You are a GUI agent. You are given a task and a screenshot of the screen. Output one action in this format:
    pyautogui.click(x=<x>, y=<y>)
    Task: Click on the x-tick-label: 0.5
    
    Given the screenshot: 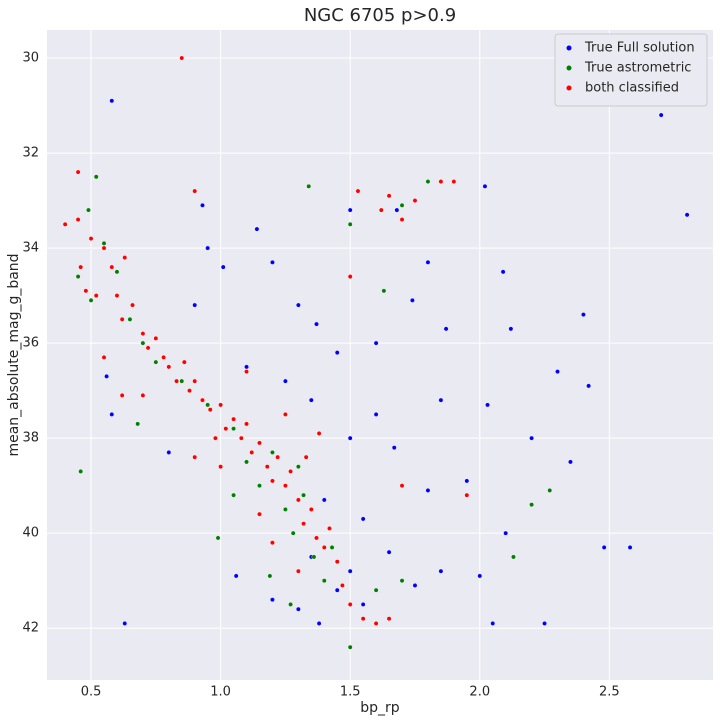 What is the action you would take?
    pyautogui.click(x=91, y=692)
    